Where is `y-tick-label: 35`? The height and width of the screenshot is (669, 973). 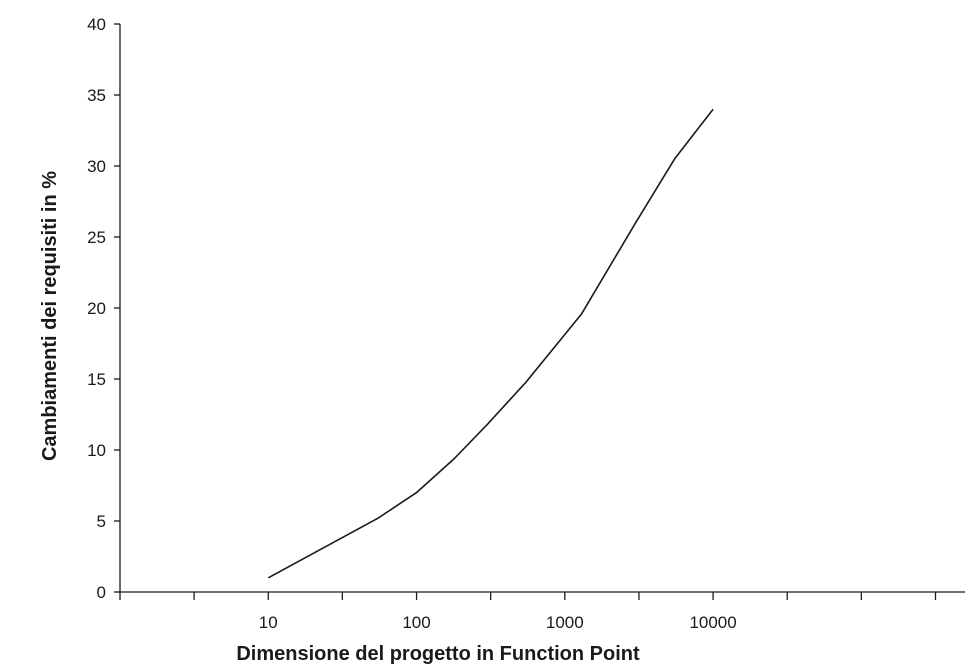 y-tick-label: 35 is located at coordinates (96, 95).